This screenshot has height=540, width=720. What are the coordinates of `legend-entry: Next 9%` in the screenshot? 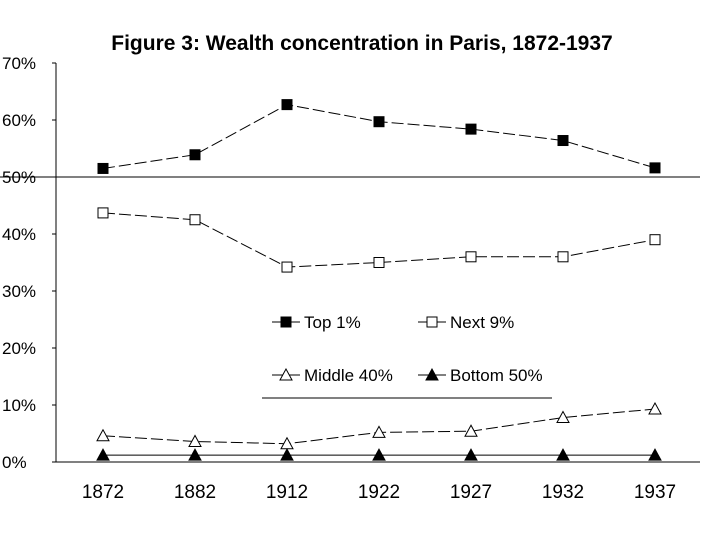 It's located at (466, 322).